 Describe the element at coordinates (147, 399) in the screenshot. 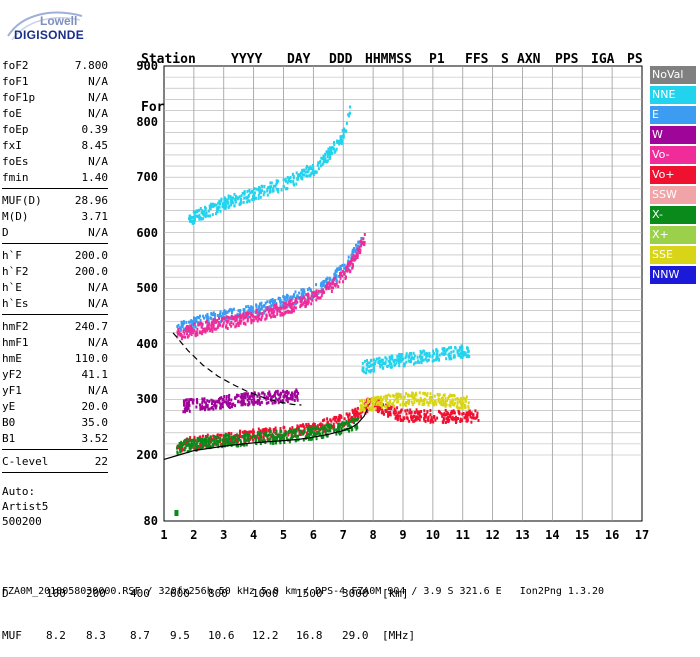

I see `y-tick-label: 300` at that location.